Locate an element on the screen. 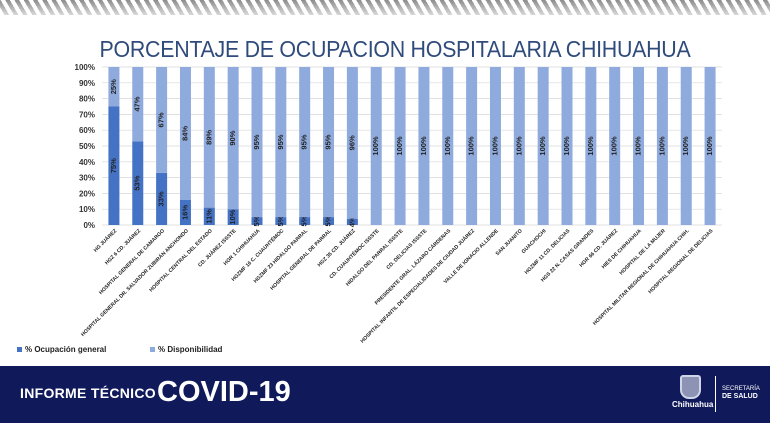 The height and width of the screenshot is (423, 770). footer-label: INFORME TÉCNICO is located at coordinates (88, 393).